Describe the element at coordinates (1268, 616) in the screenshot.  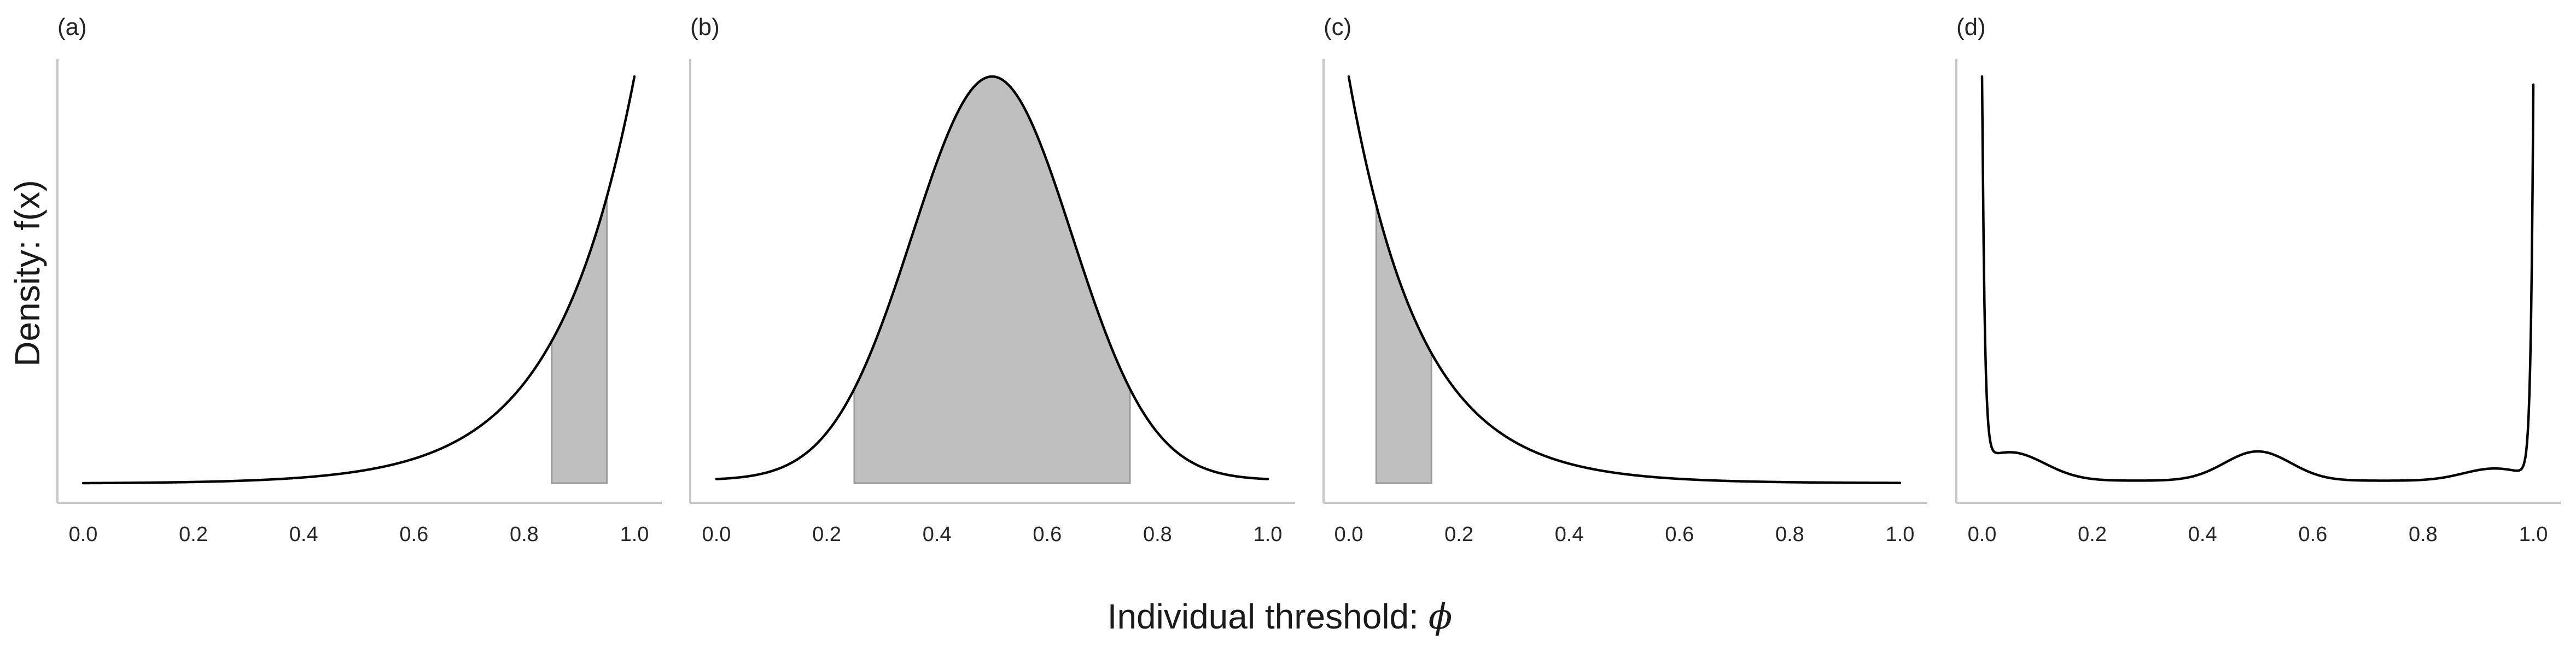
I see `x-axis-title-text: Individual threshold:` at that location.